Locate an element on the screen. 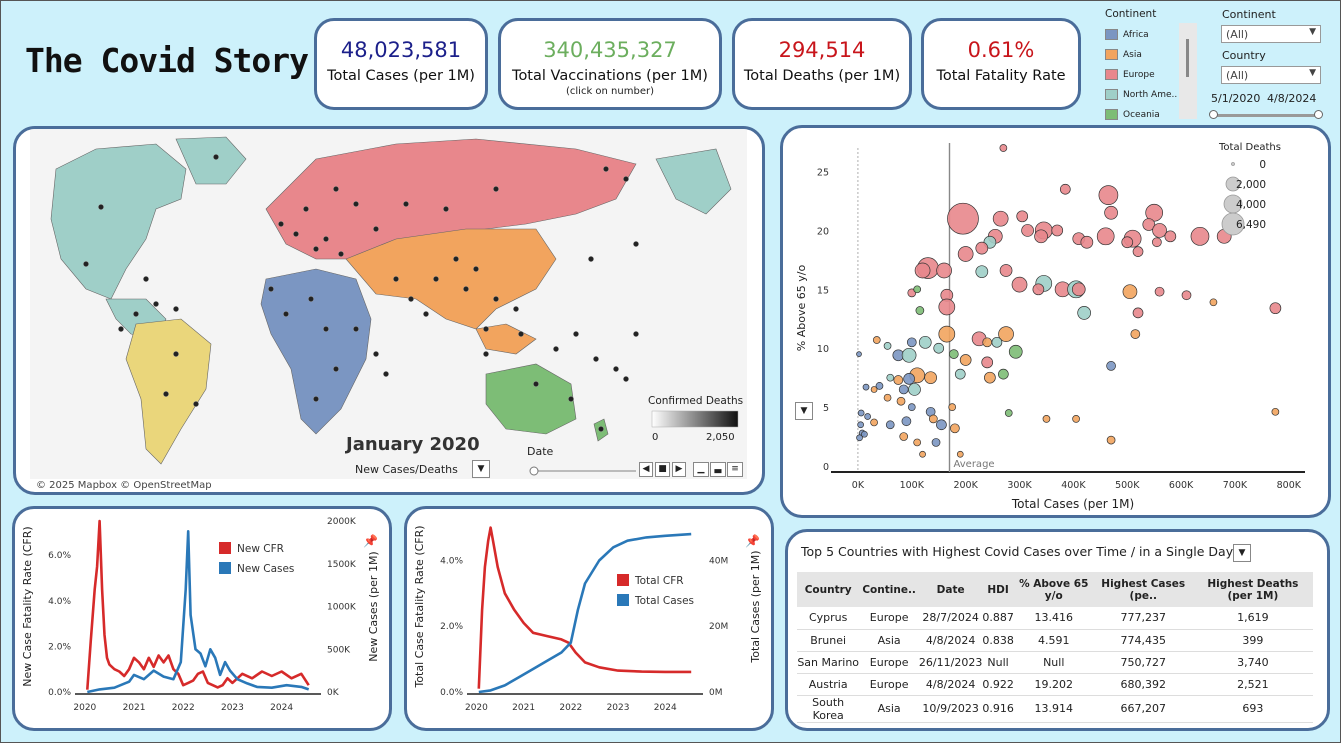 The height and width of the screenshot is (743, 1341). scatter-options-button: ▼ is located at coordinates (804, 411).